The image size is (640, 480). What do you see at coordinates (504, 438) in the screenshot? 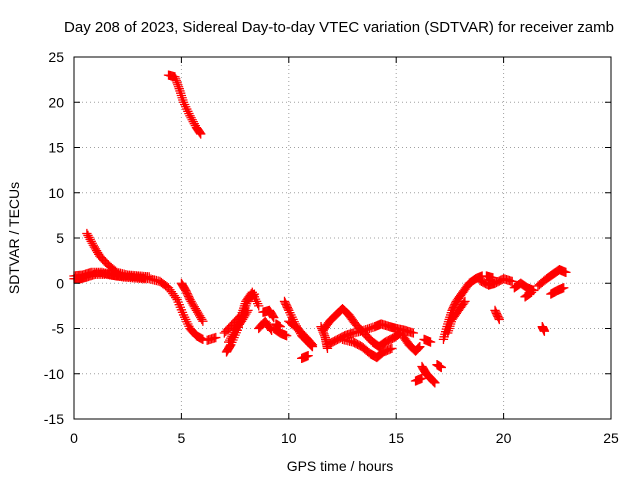
I see `x-tick-label: 20` at bounding box center [504, 438].